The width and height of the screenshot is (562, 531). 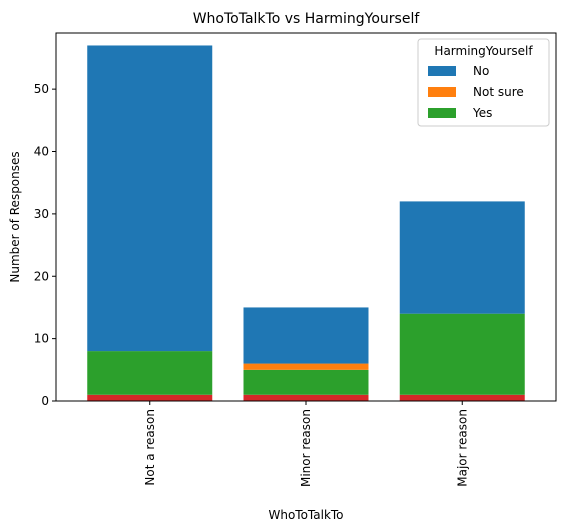 I want to click on y-tick-label: 50, so click(x=41, y=89).